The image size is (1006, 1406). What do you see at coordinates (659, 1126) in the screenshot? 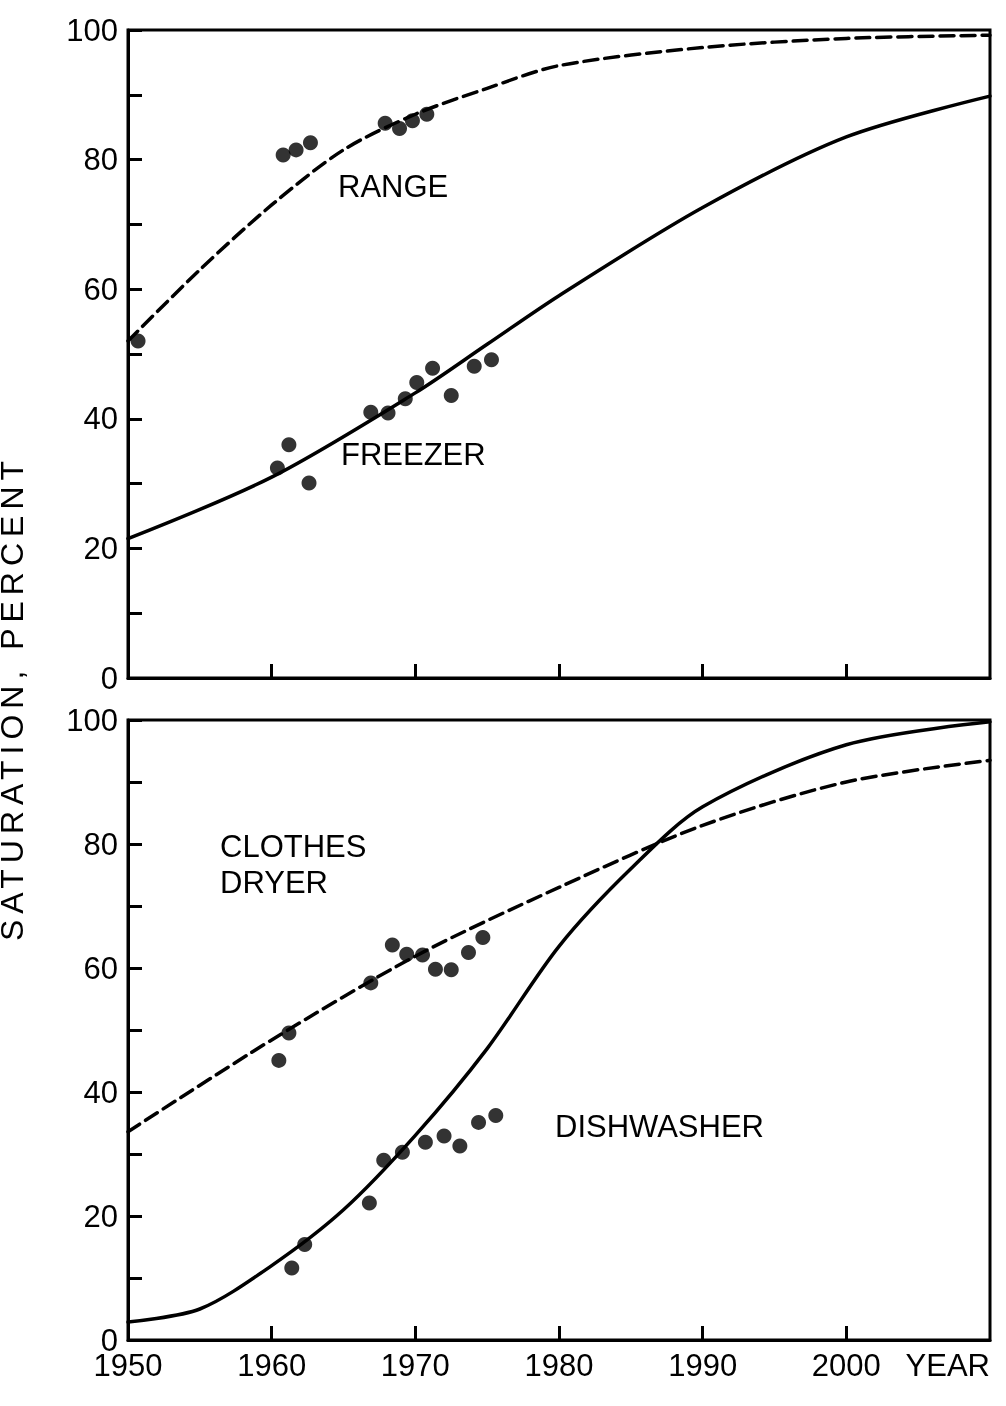
I see `annotation: DISHWASHER` at bounding box center [659, 1126].